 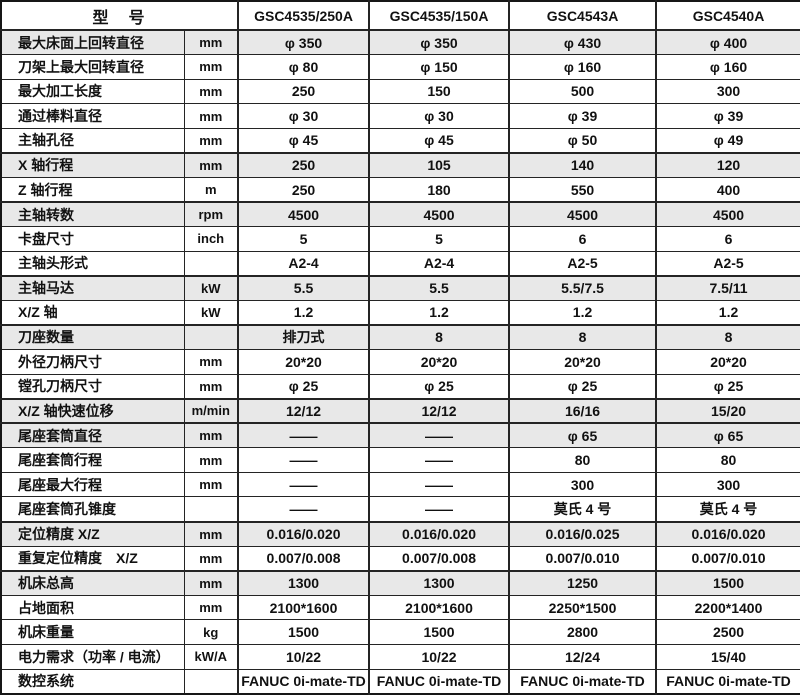 What do you see at coordinates (303, 15) in the screenshot?
I see `model-column-header-1: GSC4535/250A` at bounding box center [303, 15].